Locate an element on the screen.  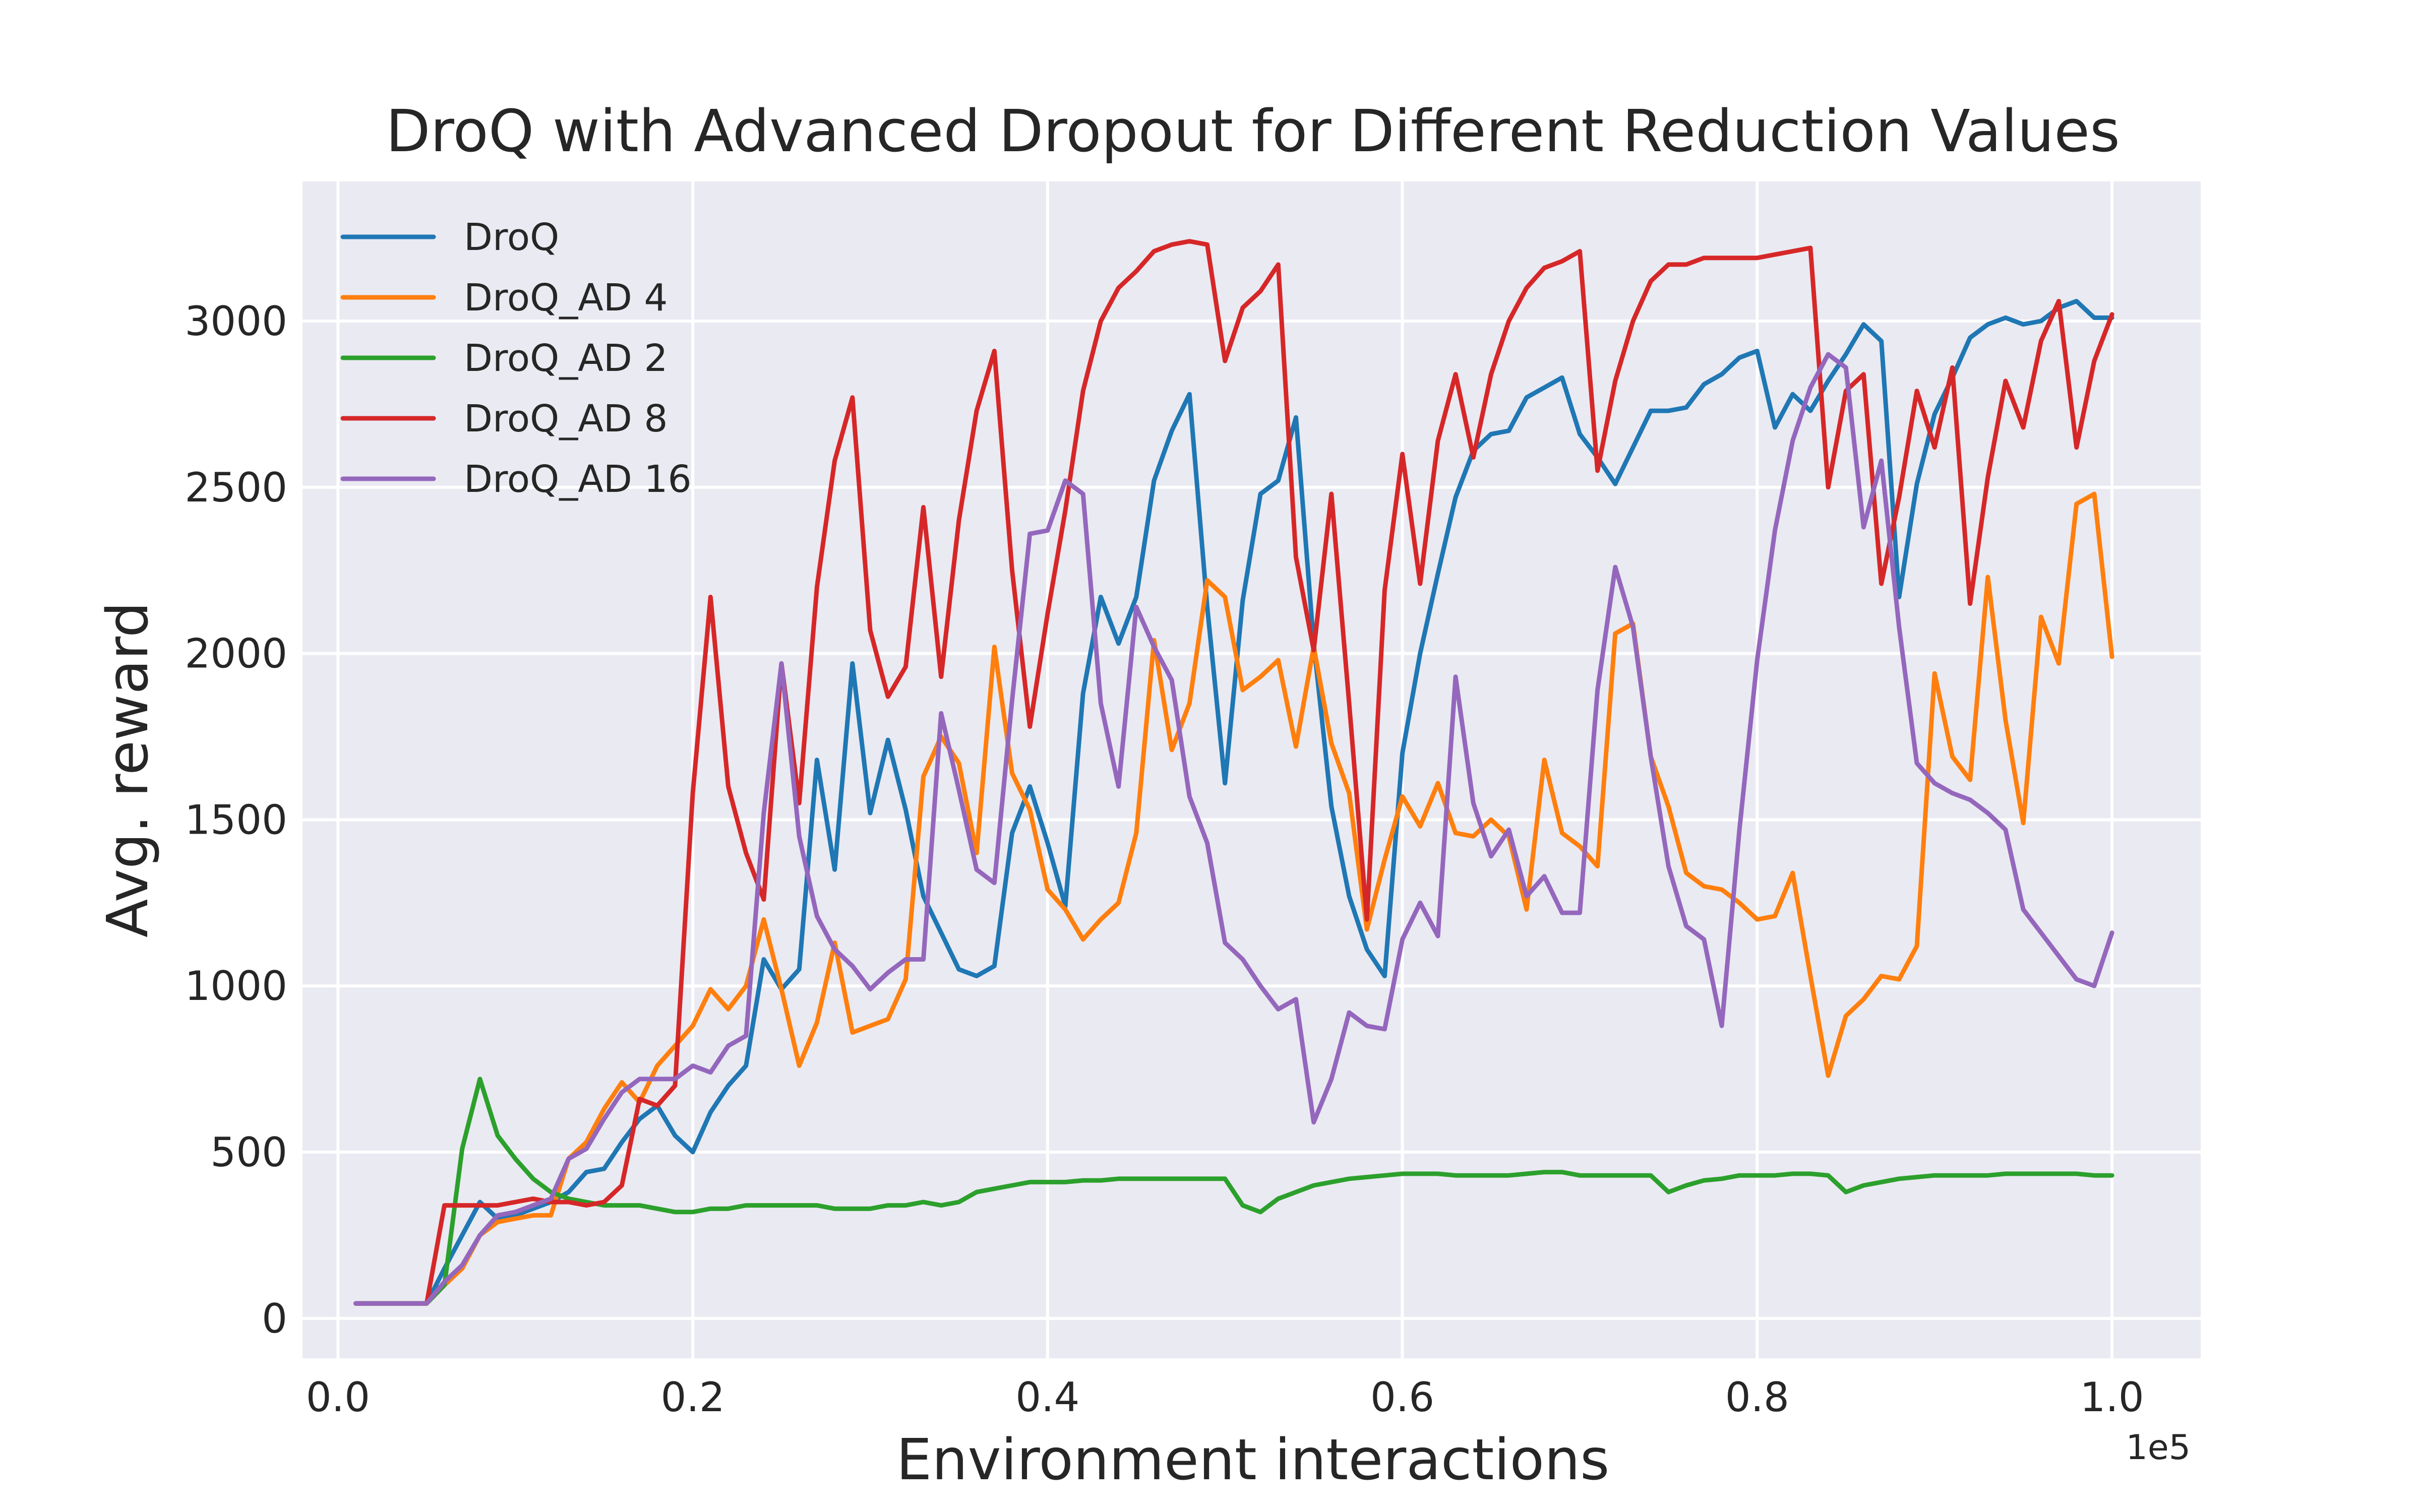
y-tick-label: 500 is located at coordinates (248, 1152).